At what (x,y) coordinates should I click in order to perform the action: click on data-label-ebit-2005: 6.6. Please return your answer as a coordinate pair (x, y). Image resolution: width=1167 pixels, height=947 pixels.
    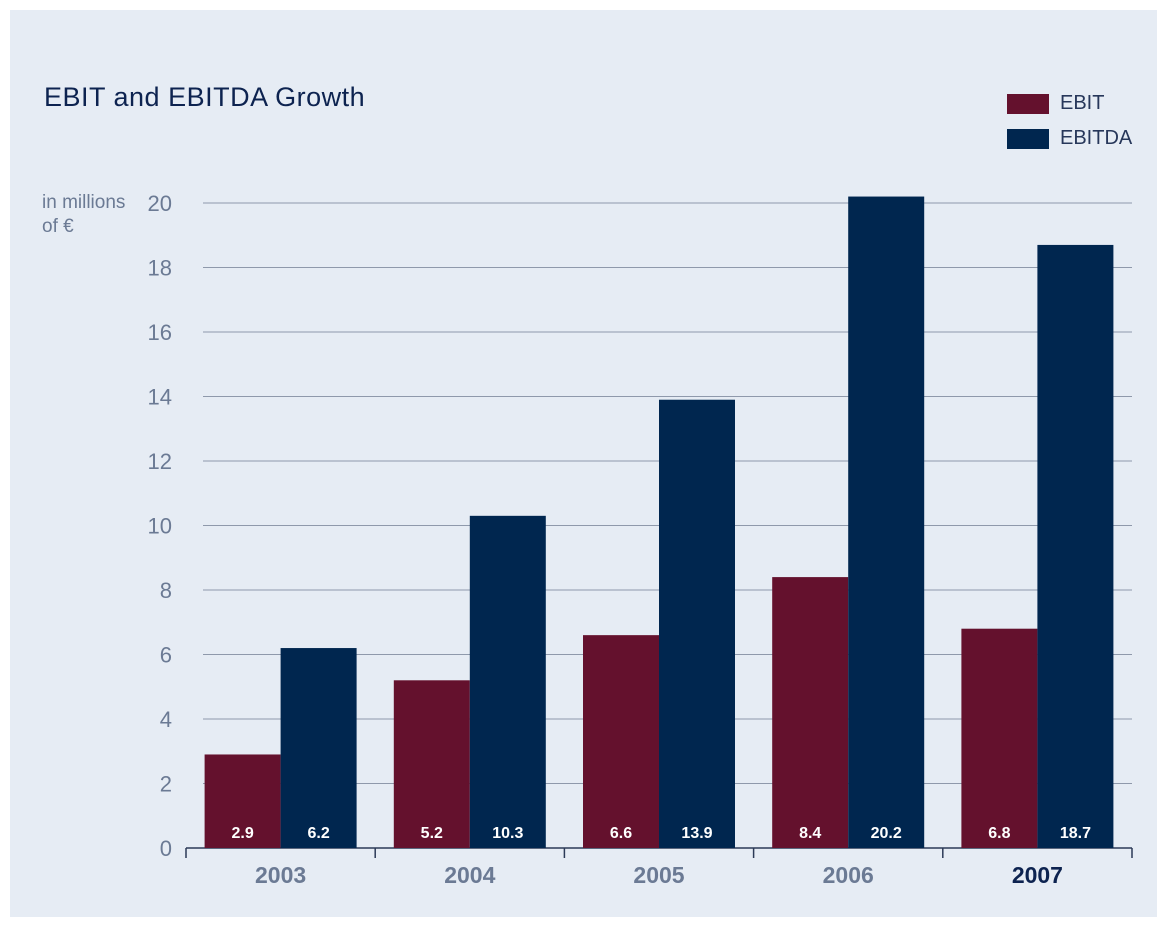
    Looking at the image, I should click on (621, 833).